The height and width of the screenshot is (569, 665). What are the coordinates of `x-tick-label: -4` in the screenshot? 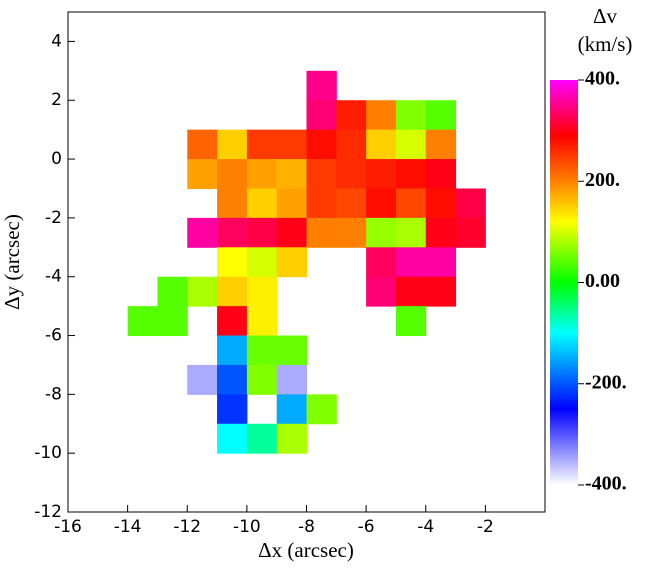 It's located at (425, 527).